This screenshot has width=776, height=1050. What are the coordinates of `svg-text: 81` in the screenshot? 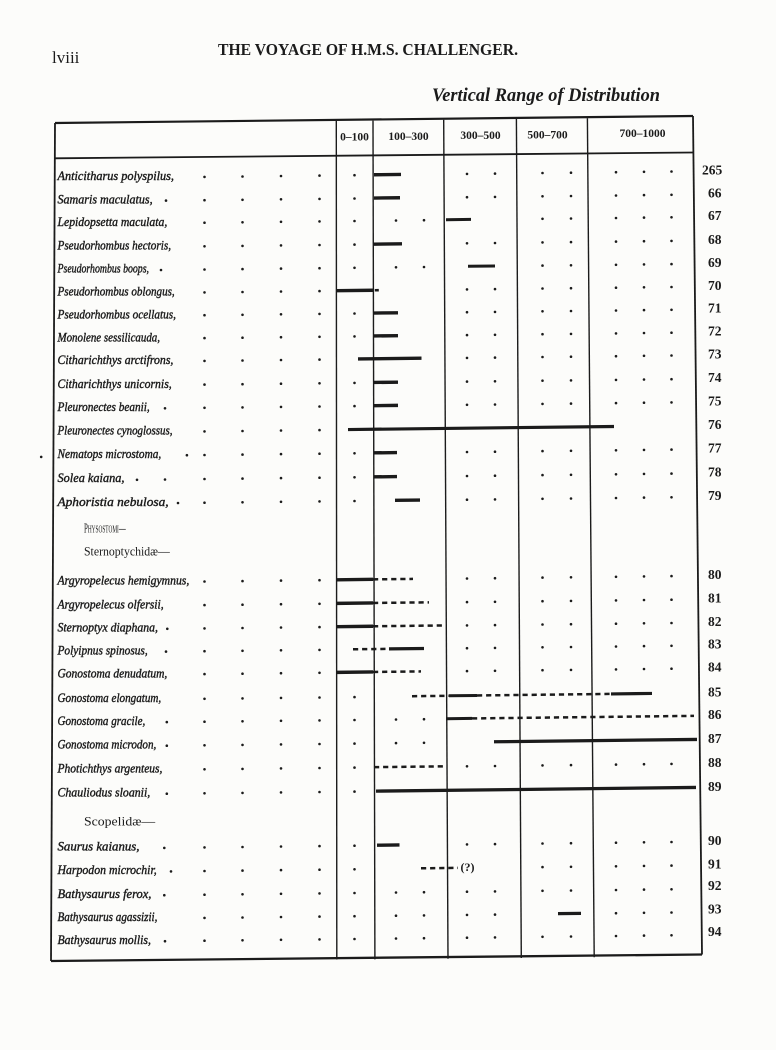 It's located at (715, 598).